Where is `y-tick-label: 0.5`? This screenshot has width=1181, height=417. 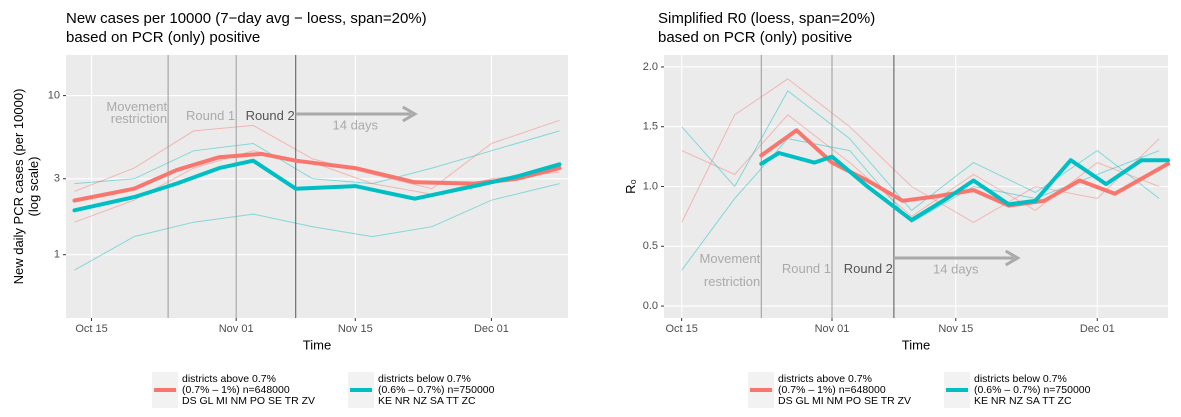
y-tick-label: 0.5 is located at coordinates (650, 246).